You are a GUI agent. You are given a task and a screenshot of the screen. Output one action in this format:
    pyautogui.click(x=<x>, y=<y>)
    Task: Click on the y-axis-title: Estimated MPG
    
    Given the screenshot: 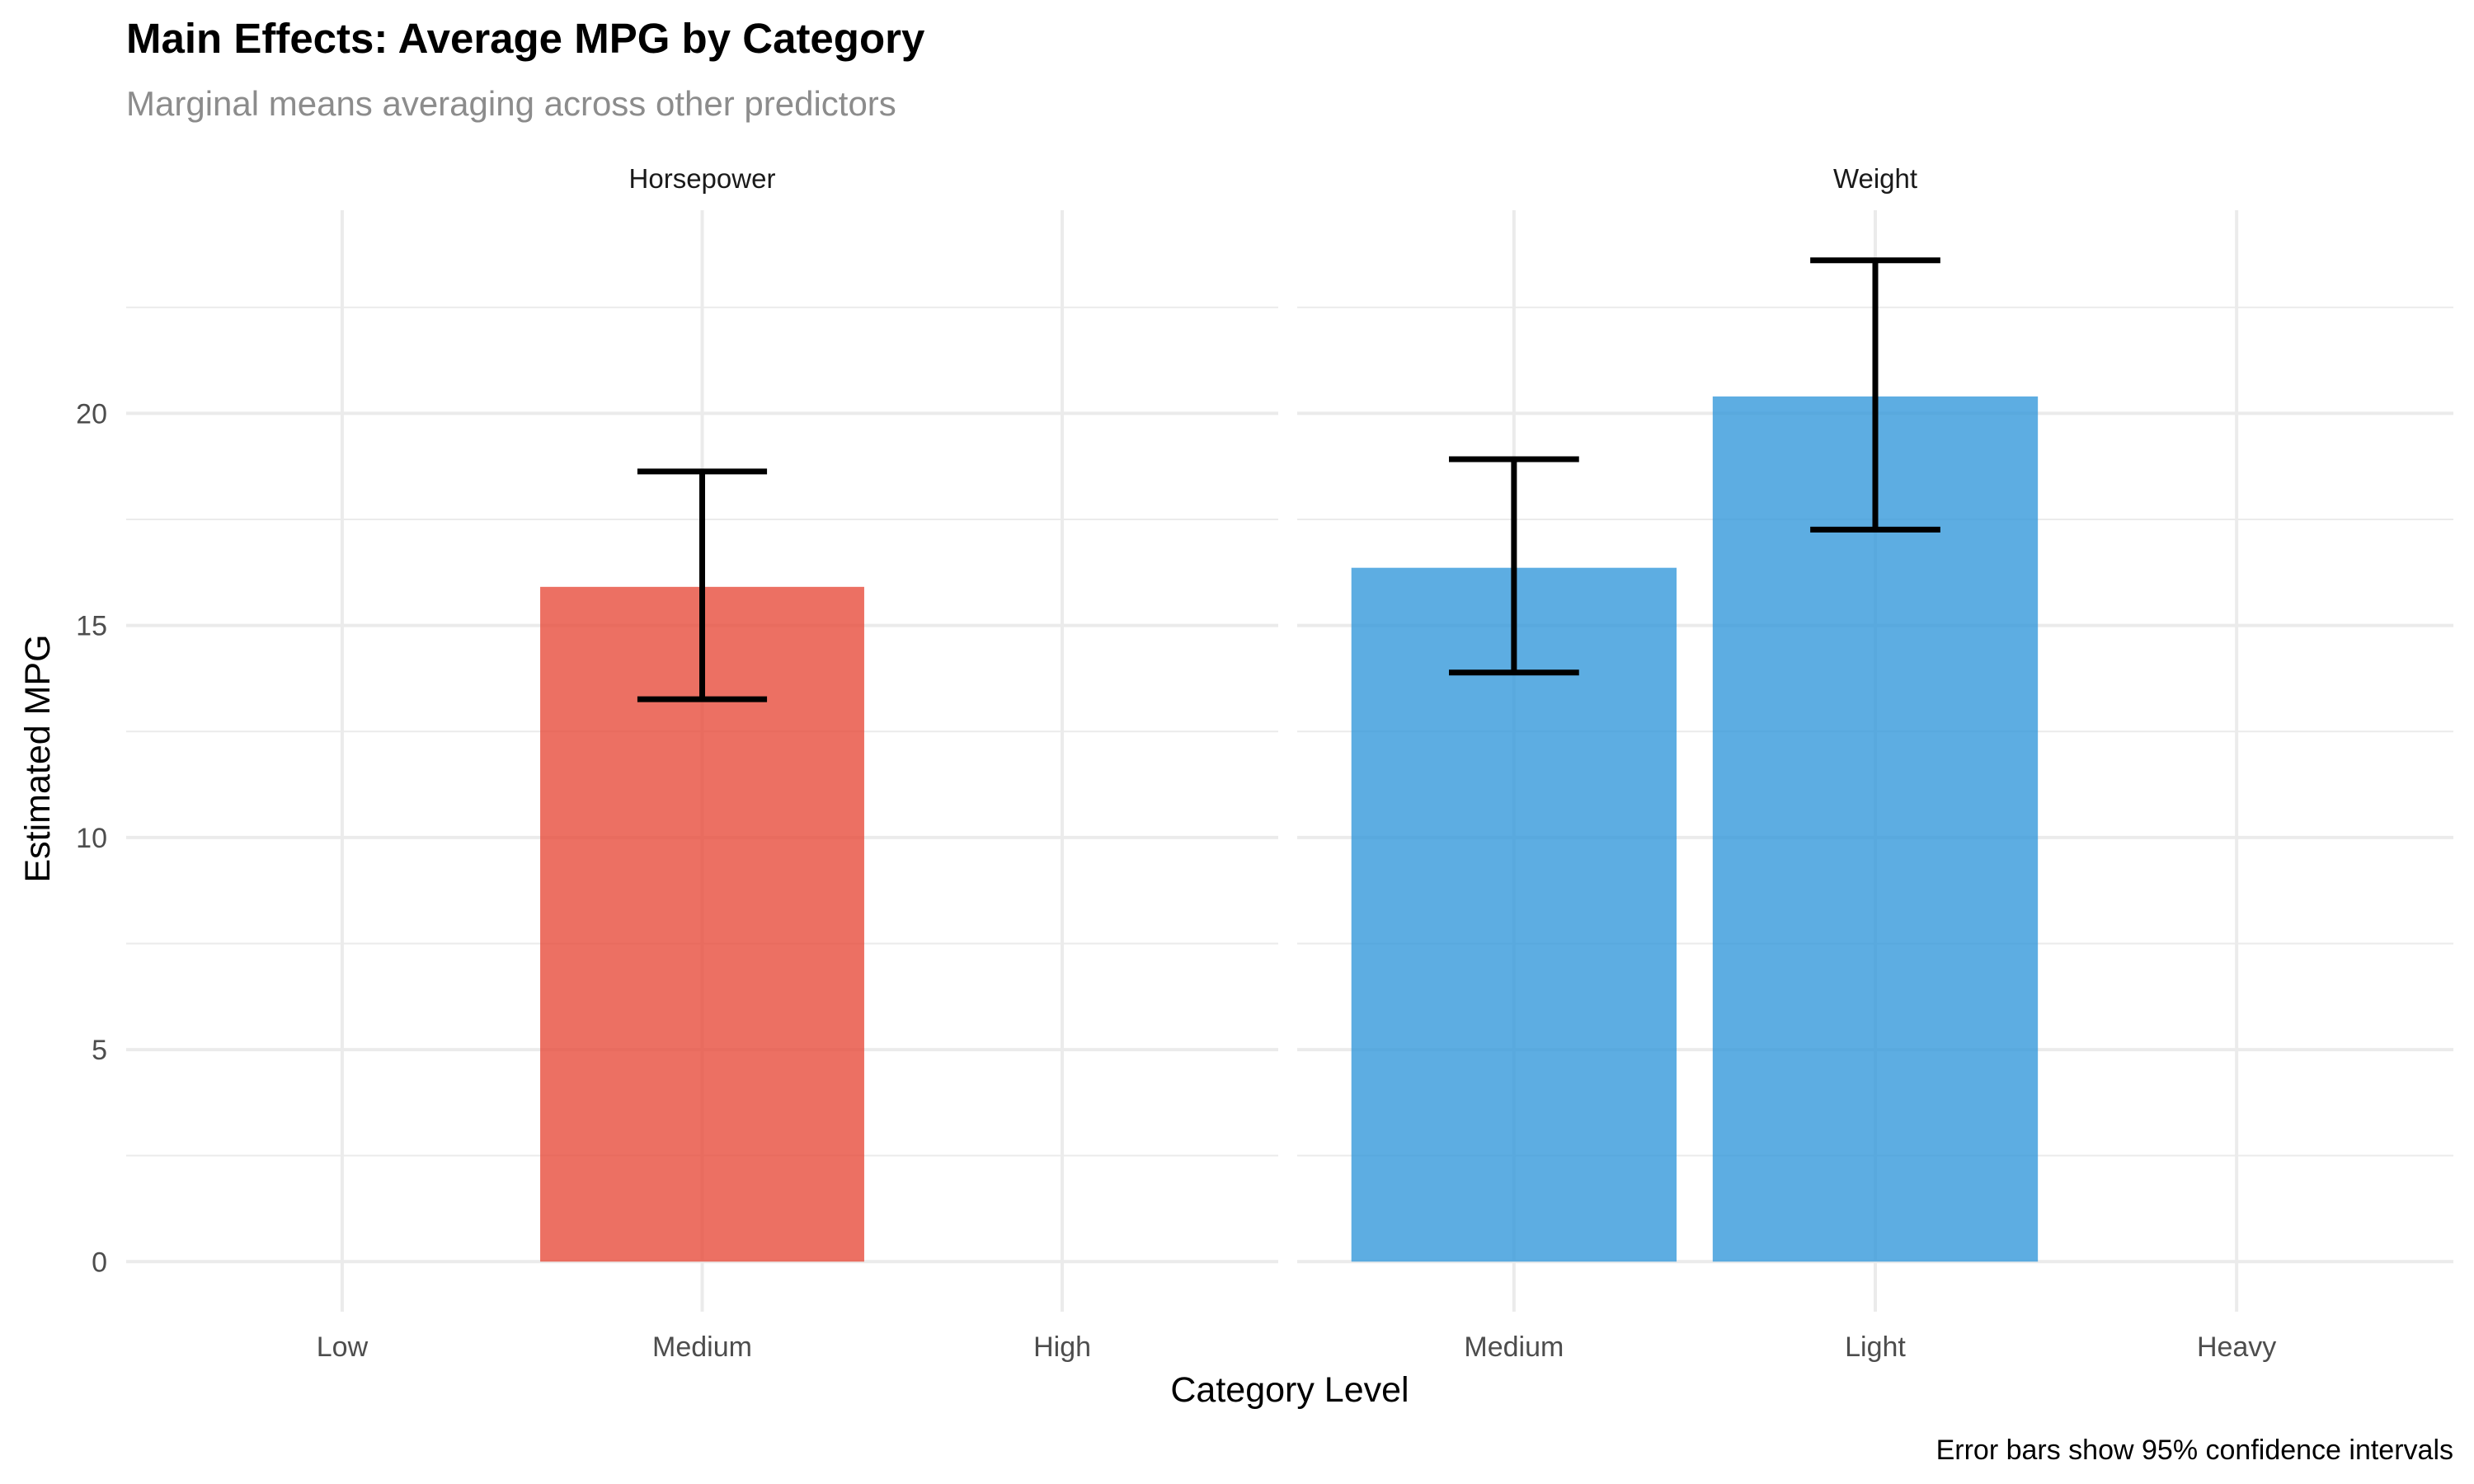 What is the action you would take?
    pyautogui.click(x=38, y=758)
    